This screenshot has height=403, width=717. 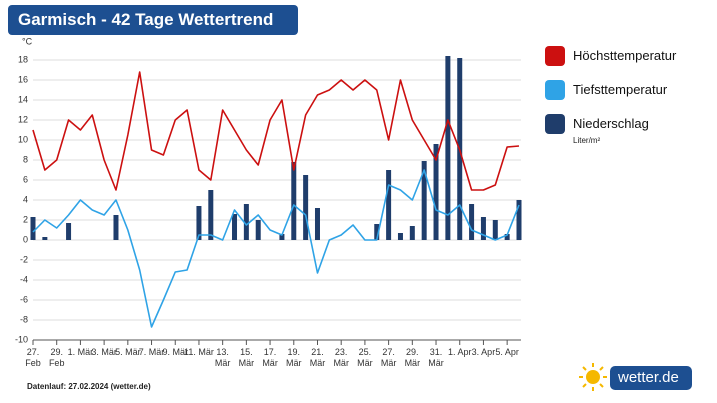 I want to click on legend-unit: Liter/m², so click(x=587, y=140).